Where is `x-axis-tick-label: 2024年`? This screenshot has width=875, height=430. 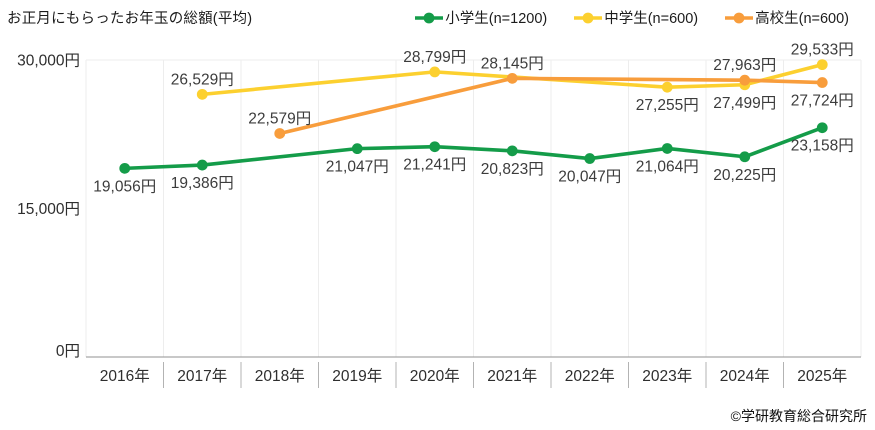 x-axis-tick-label: 2024年 is located at coordinates (745, 376).